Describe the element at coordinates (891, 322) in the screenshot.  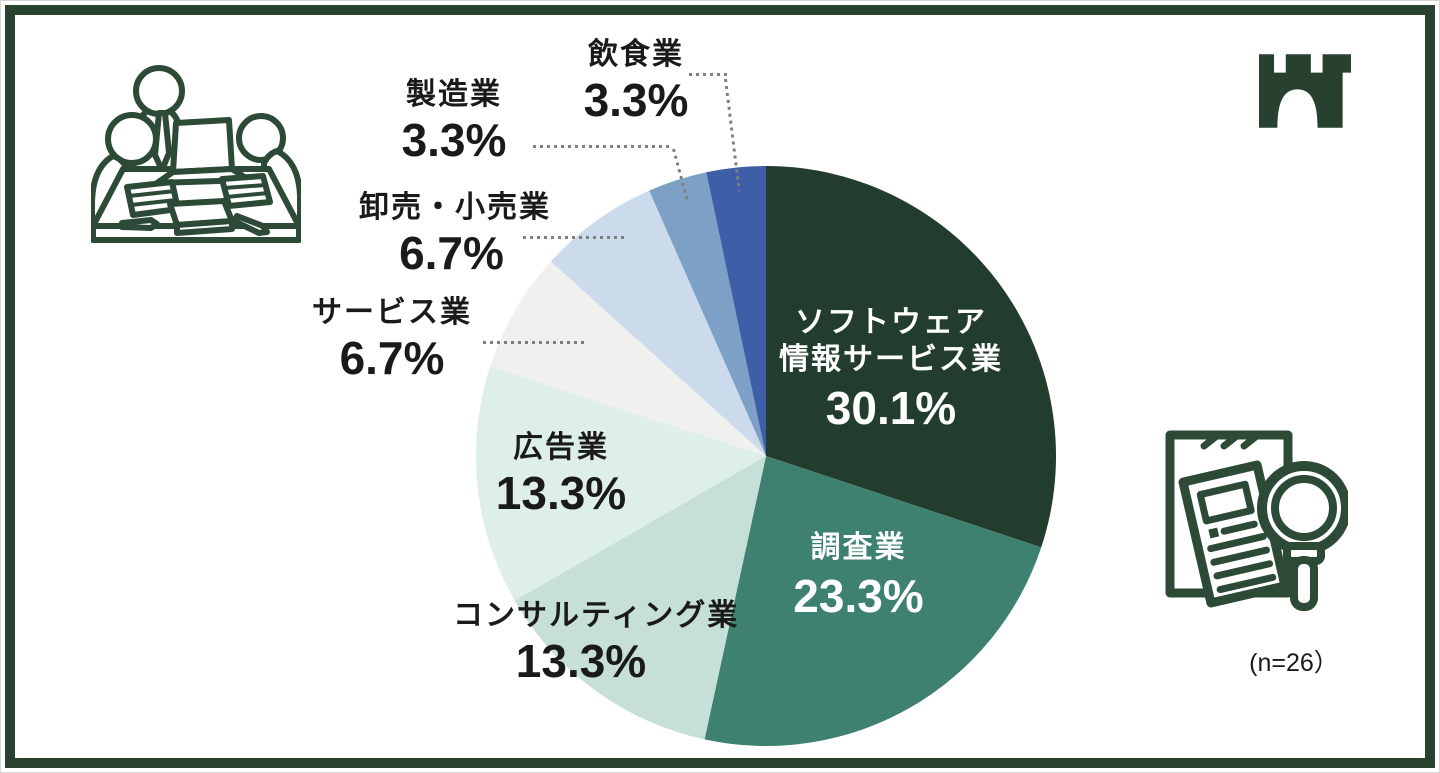
I see `segment-label-line1: ソフトウェア` at that location.